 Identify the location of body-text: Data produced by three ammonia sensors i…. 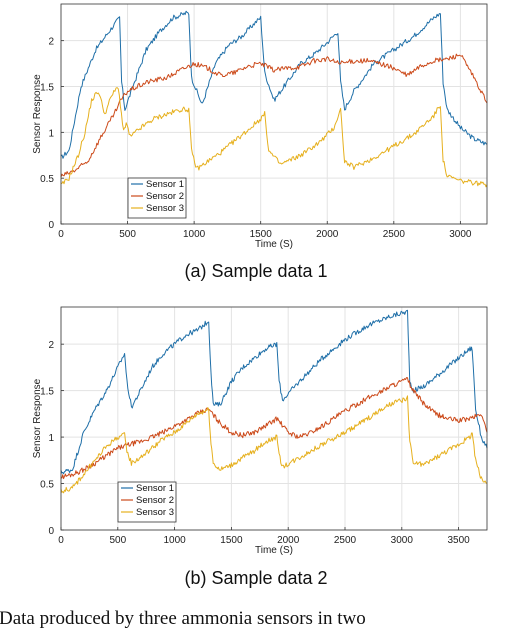
(183, 618).